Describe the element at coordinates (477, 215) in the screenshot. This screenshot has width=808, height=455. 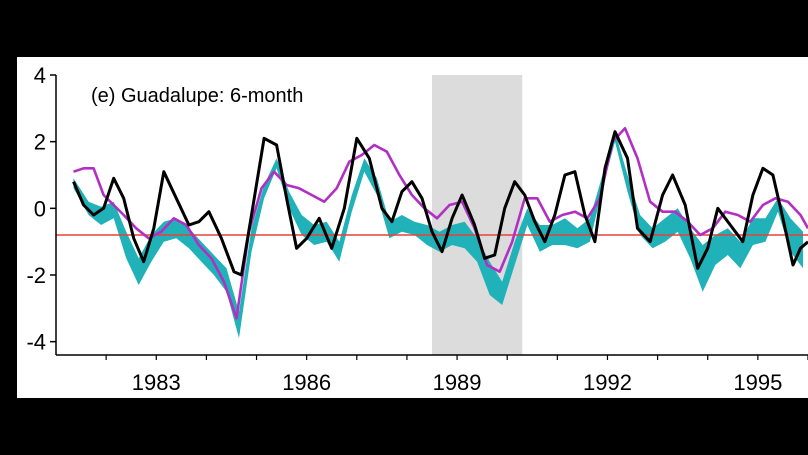
I see `shaded-period` at that location.